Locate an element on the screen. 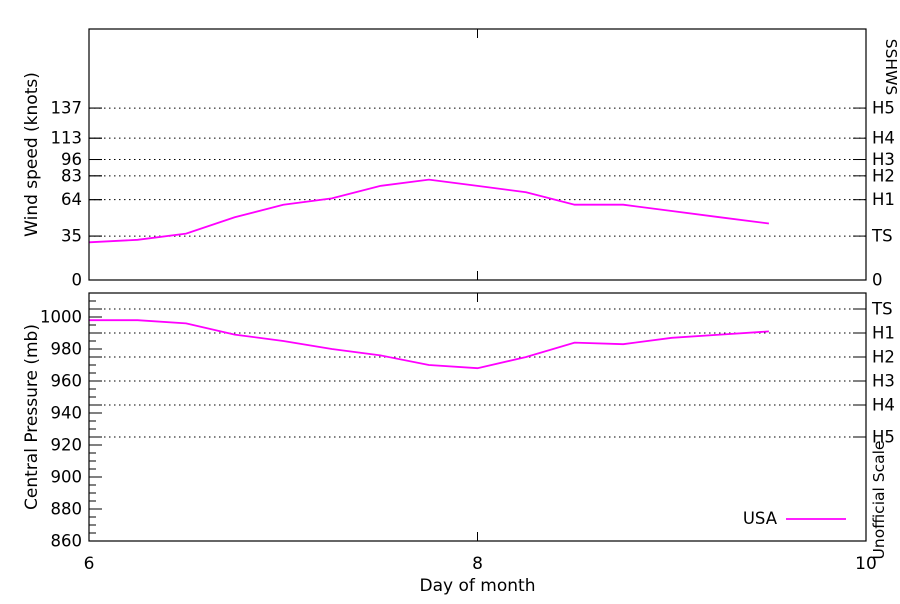  legend-label: USA is located at coordinates (760, 518).